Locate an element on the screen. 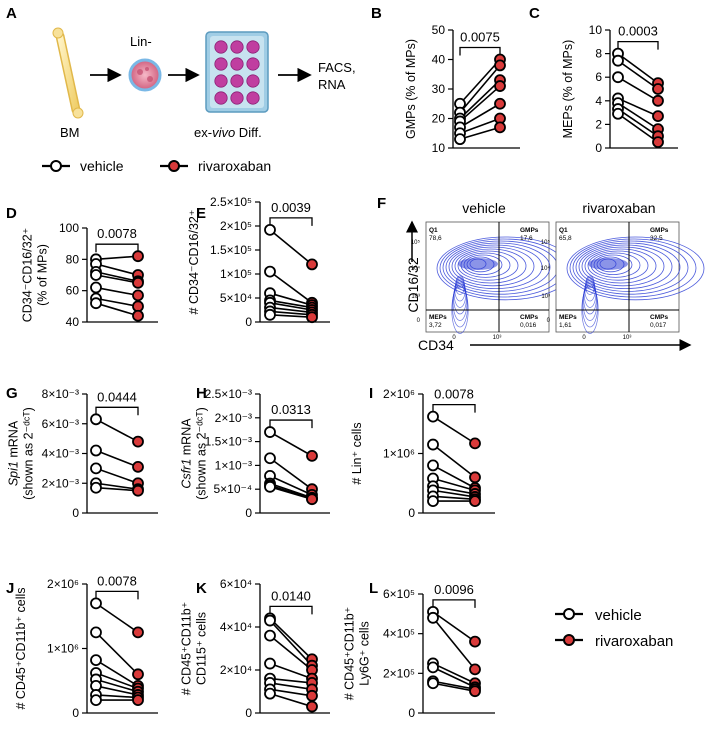  y-tick-label: 4×10⁻³ is located at coordinates (60, 454).